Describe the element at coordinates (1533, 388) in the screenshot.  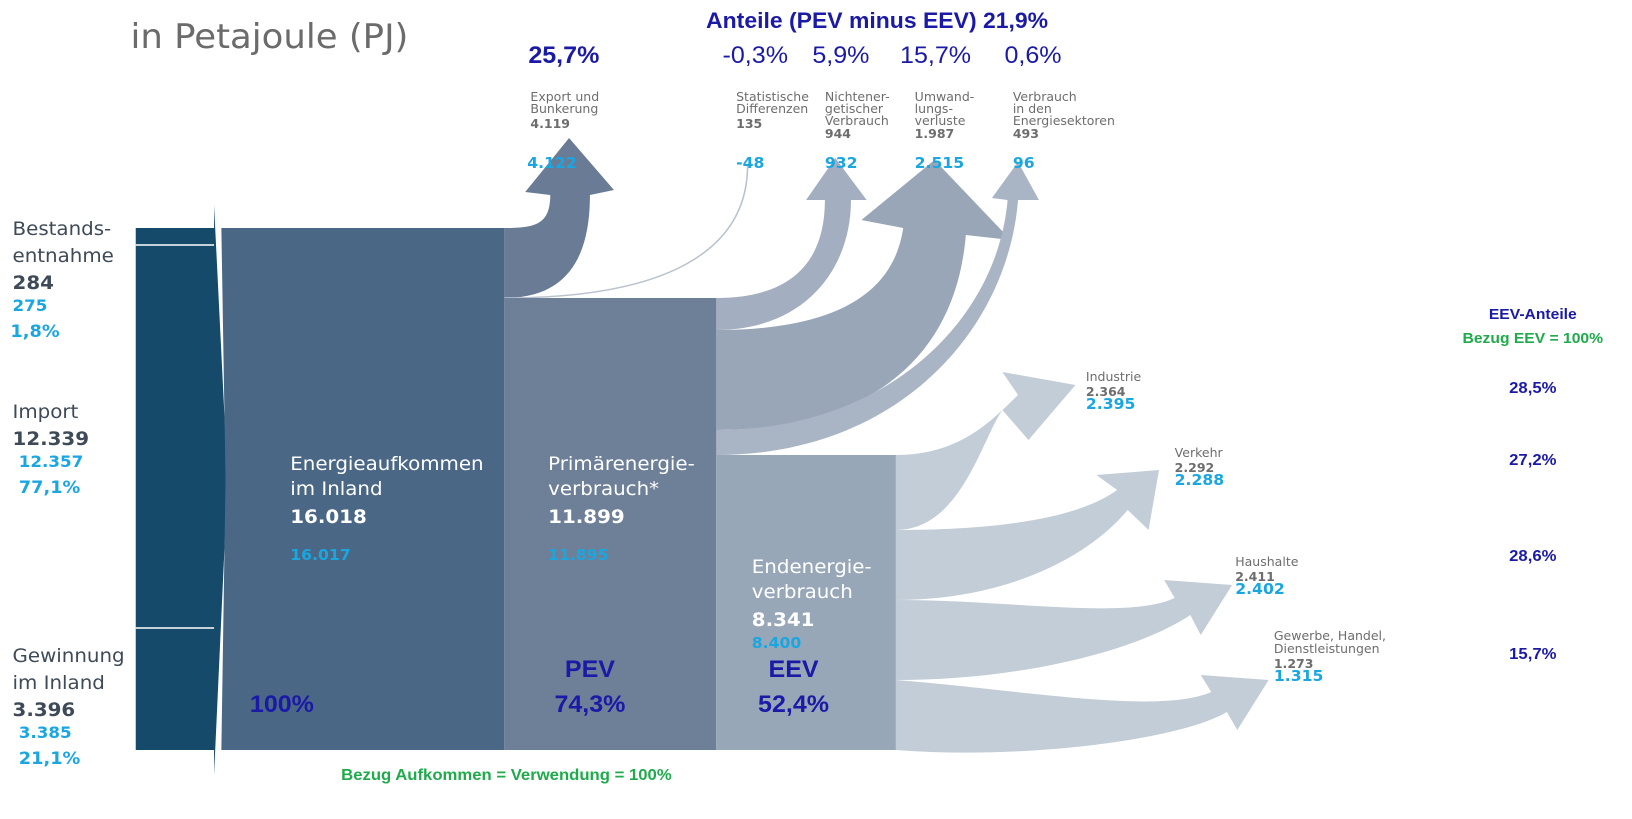
I see `label: 28,5%` at that location.